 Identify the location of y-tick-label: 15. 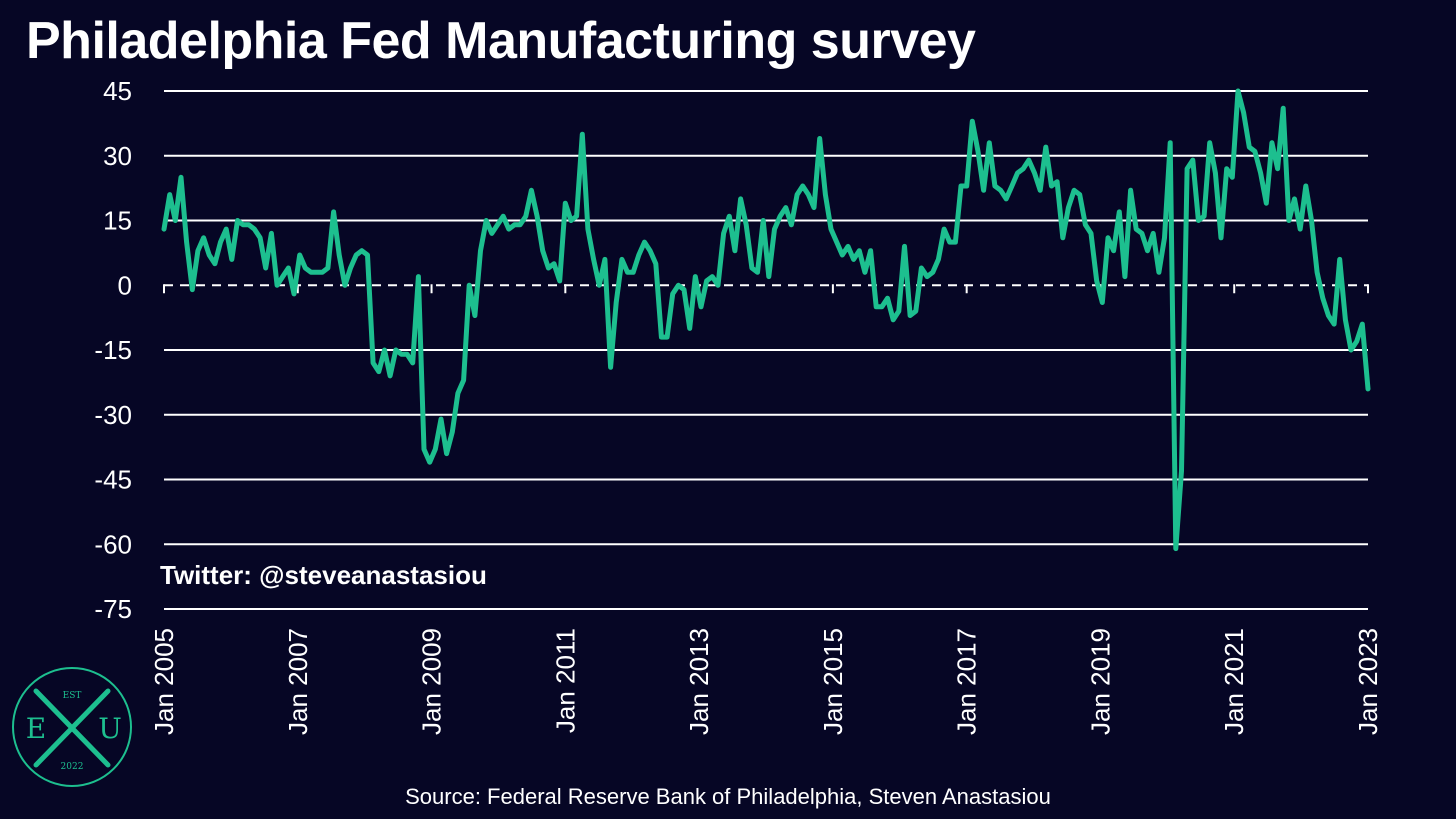
(117, 221).